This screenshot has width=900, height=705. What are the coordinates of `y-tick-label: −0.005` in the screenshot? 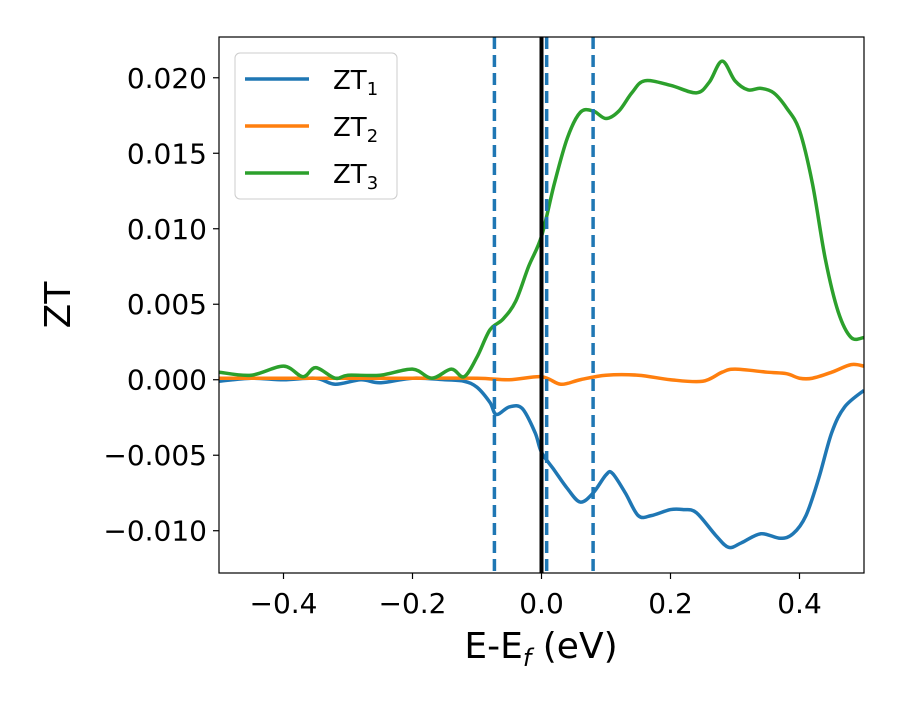 It's located at (155, 455).